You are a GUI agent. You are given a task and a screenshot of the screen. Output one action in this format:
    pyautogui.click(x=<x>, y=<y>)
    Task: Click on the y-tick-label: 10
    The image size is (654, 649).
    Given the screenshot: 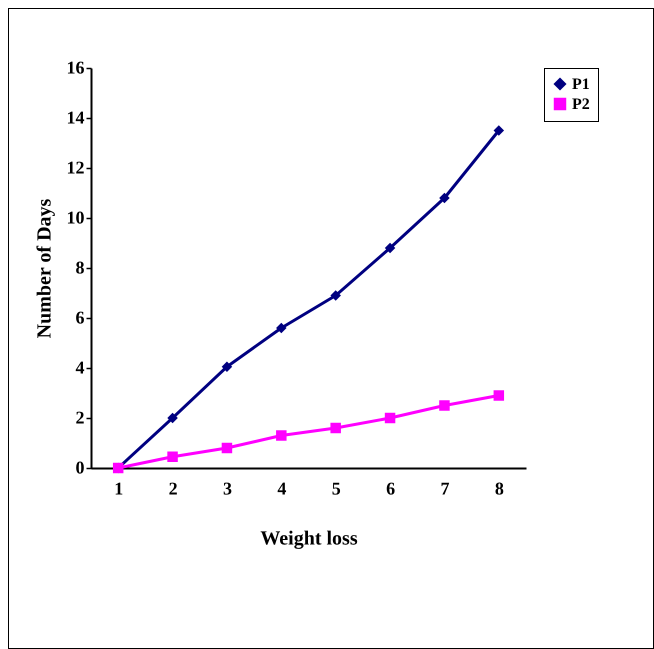 What is the action you would take?
    pyautogui.click(x=75, y=218)
    